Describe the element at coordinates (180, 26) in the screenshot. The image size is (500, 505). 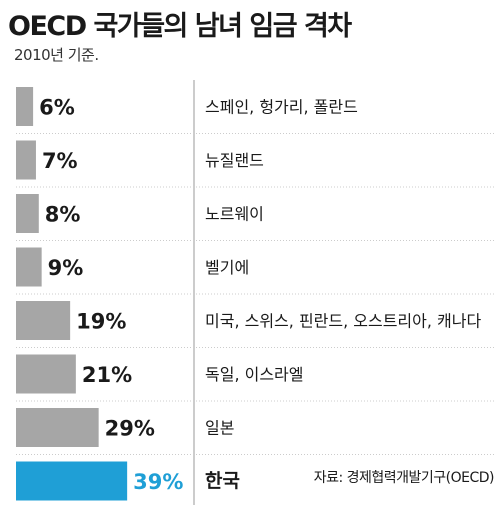
I see `chart-title: OECD 국가들의 남녀 임금 격차` at that location.